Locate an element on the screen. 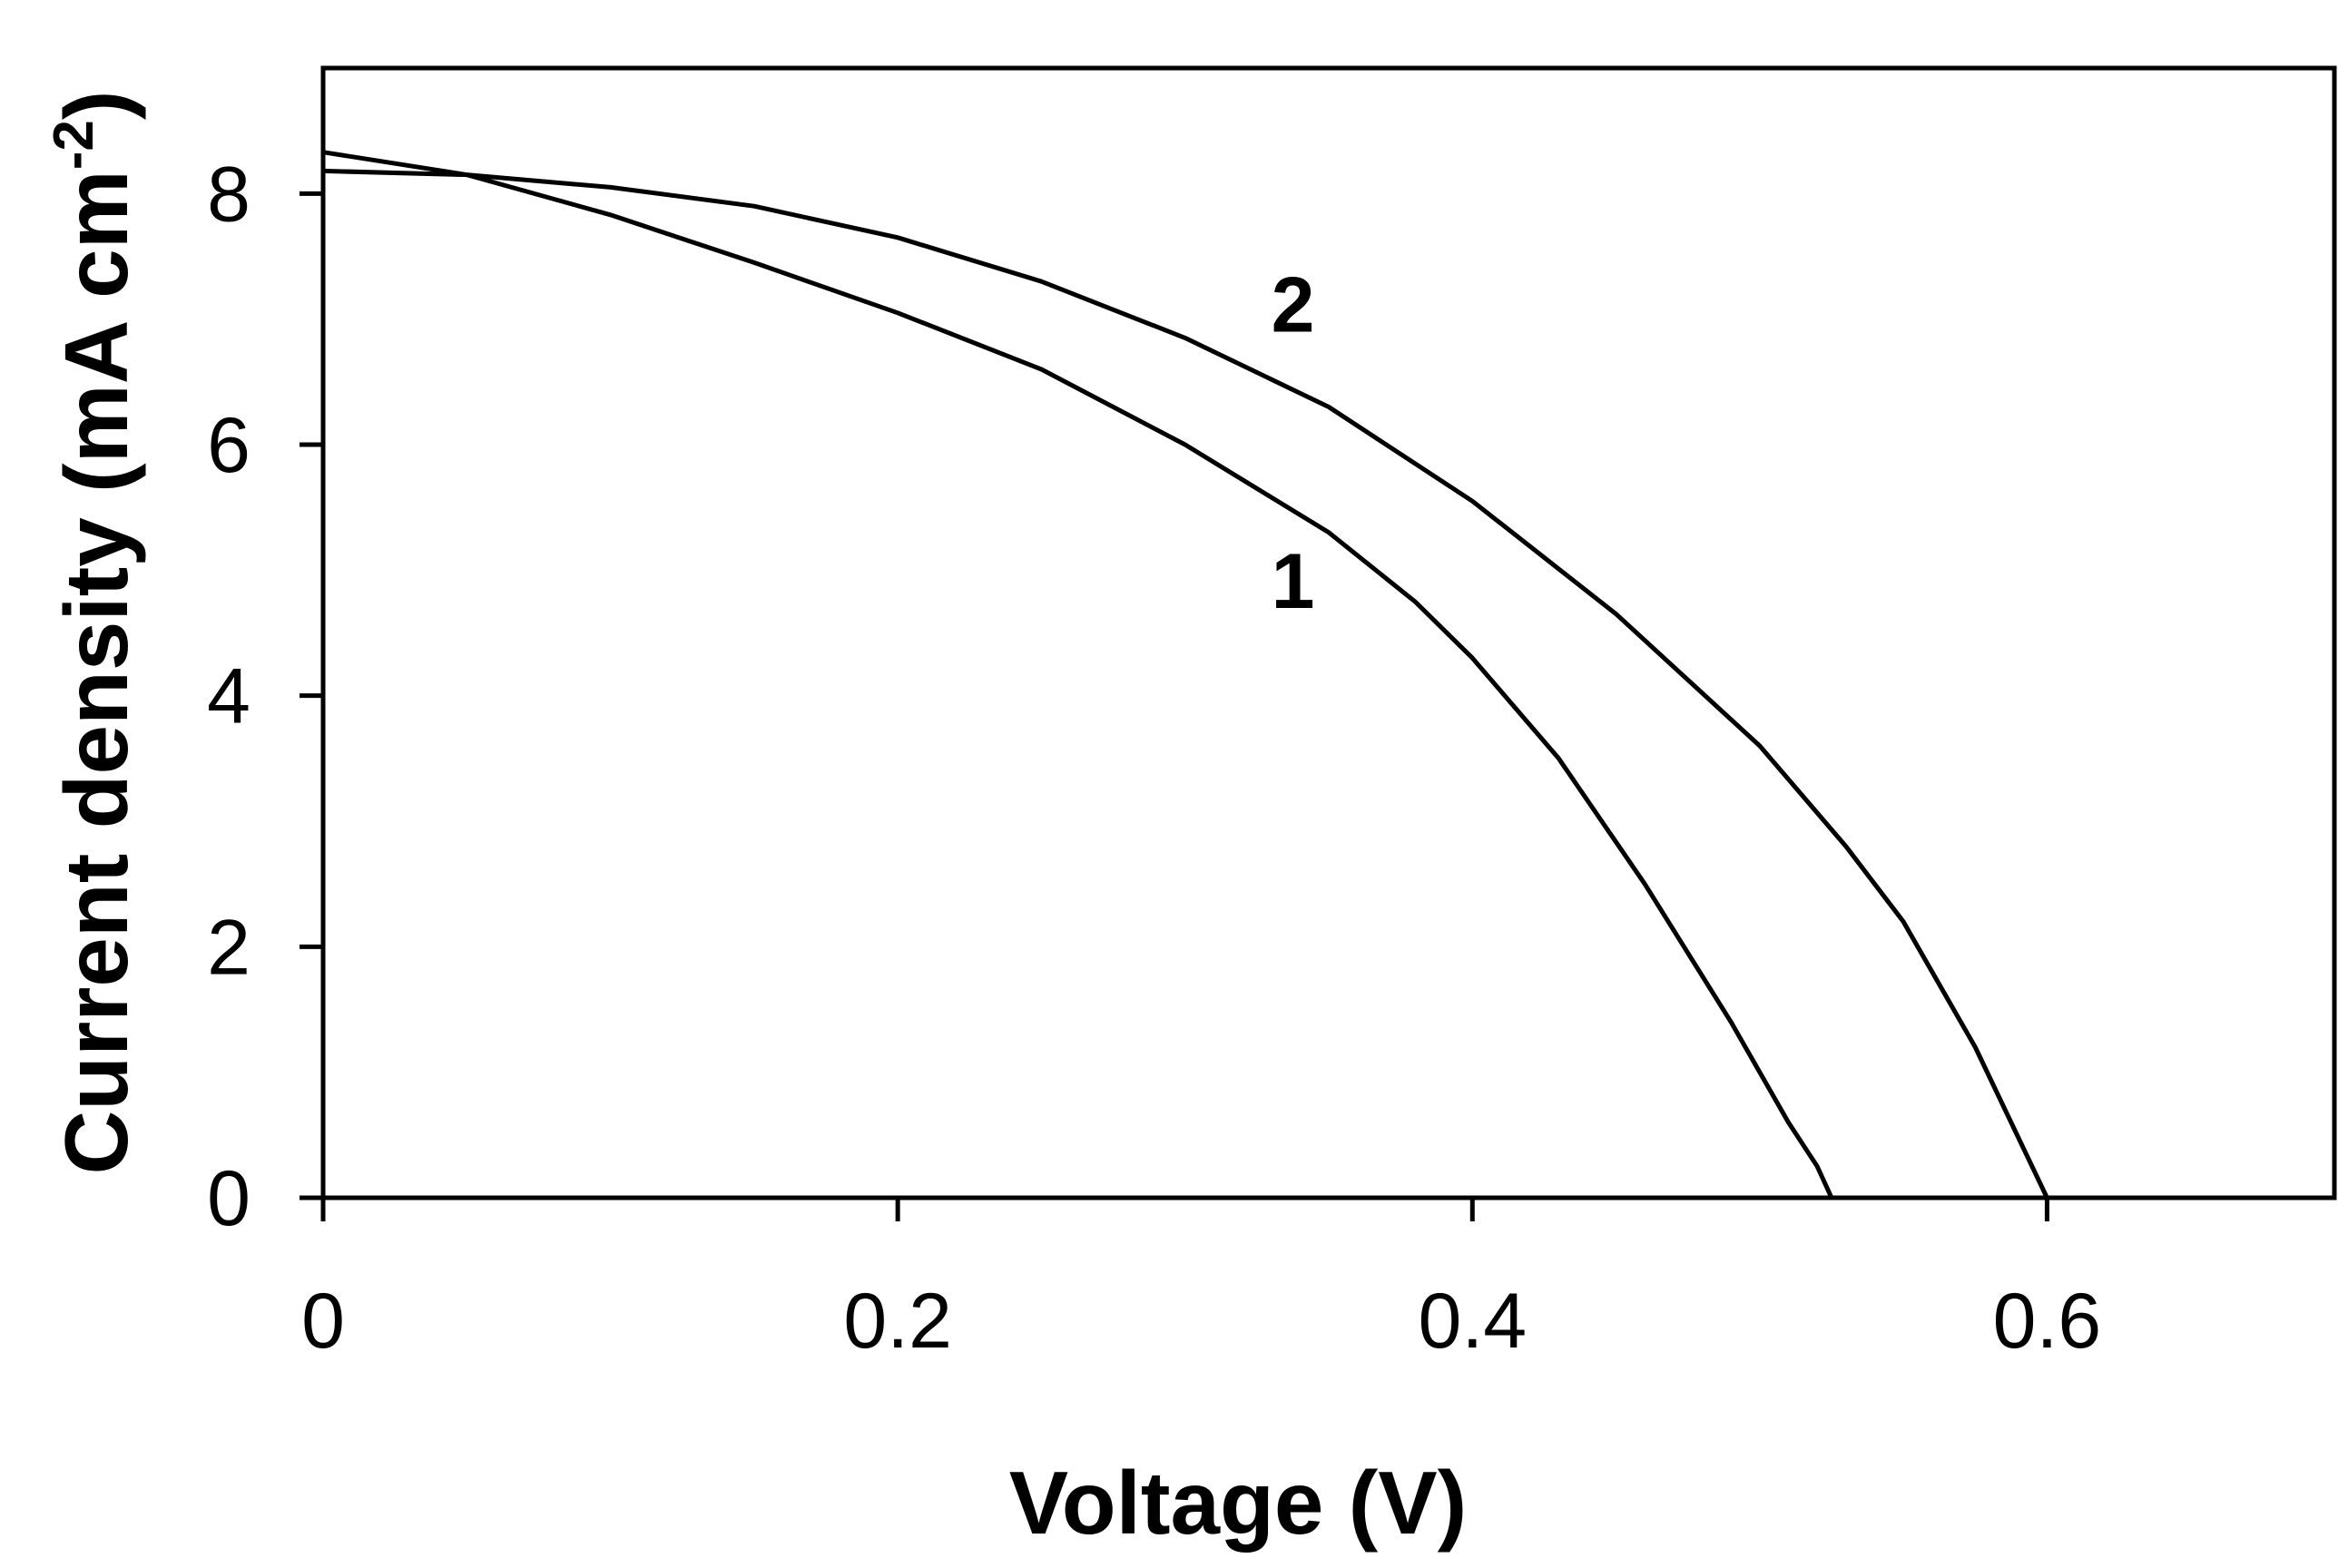 The width and height of the screenshot is (2348, 1568). x-axis-ticks: 0 0.2 0.4 0.6 is located at coordinates (1201, 1281).